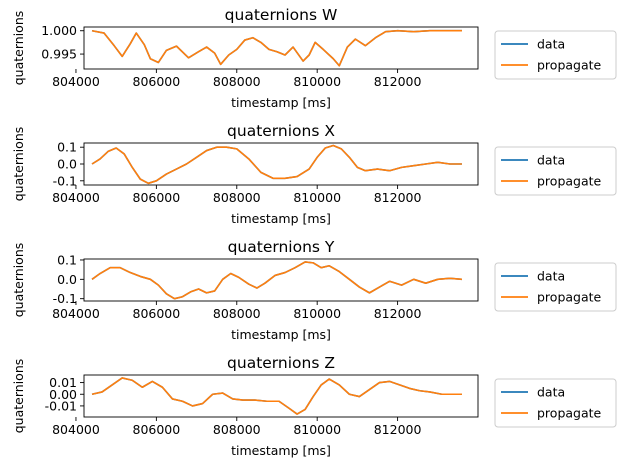  I want to click on y-tick-label: 0.00, so click(63, 394).